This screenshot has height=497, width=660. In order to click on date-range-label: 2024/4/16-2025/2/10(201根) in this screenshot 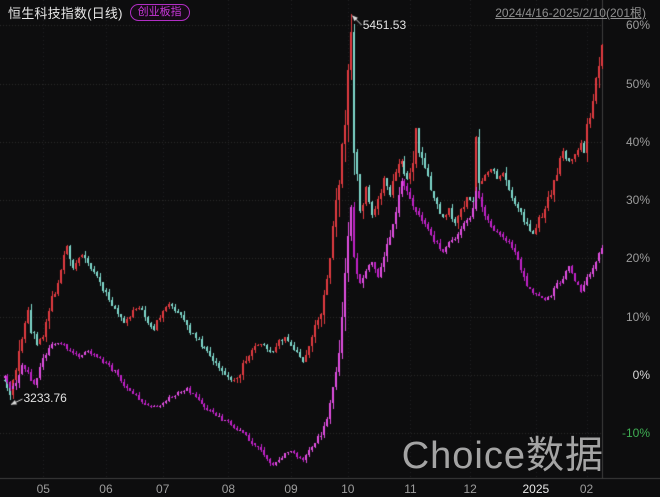, I will do `click(570, 13)`.